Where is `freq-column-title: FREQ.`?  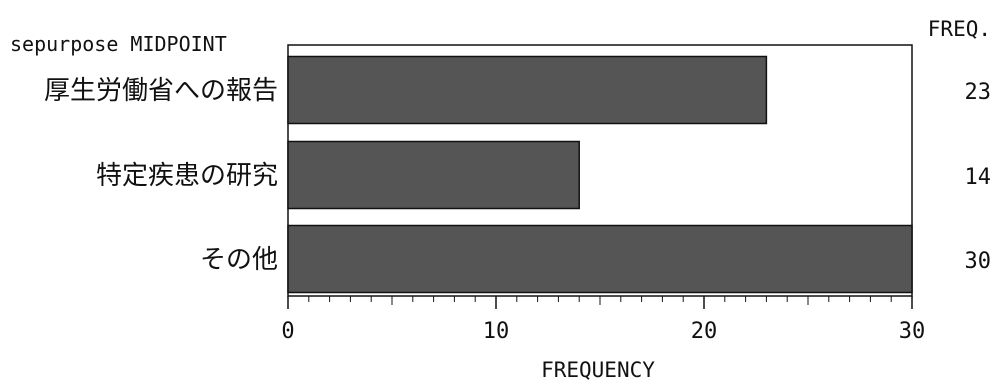 freq-column-title: FREQ. is located at coordinates (959, 29).